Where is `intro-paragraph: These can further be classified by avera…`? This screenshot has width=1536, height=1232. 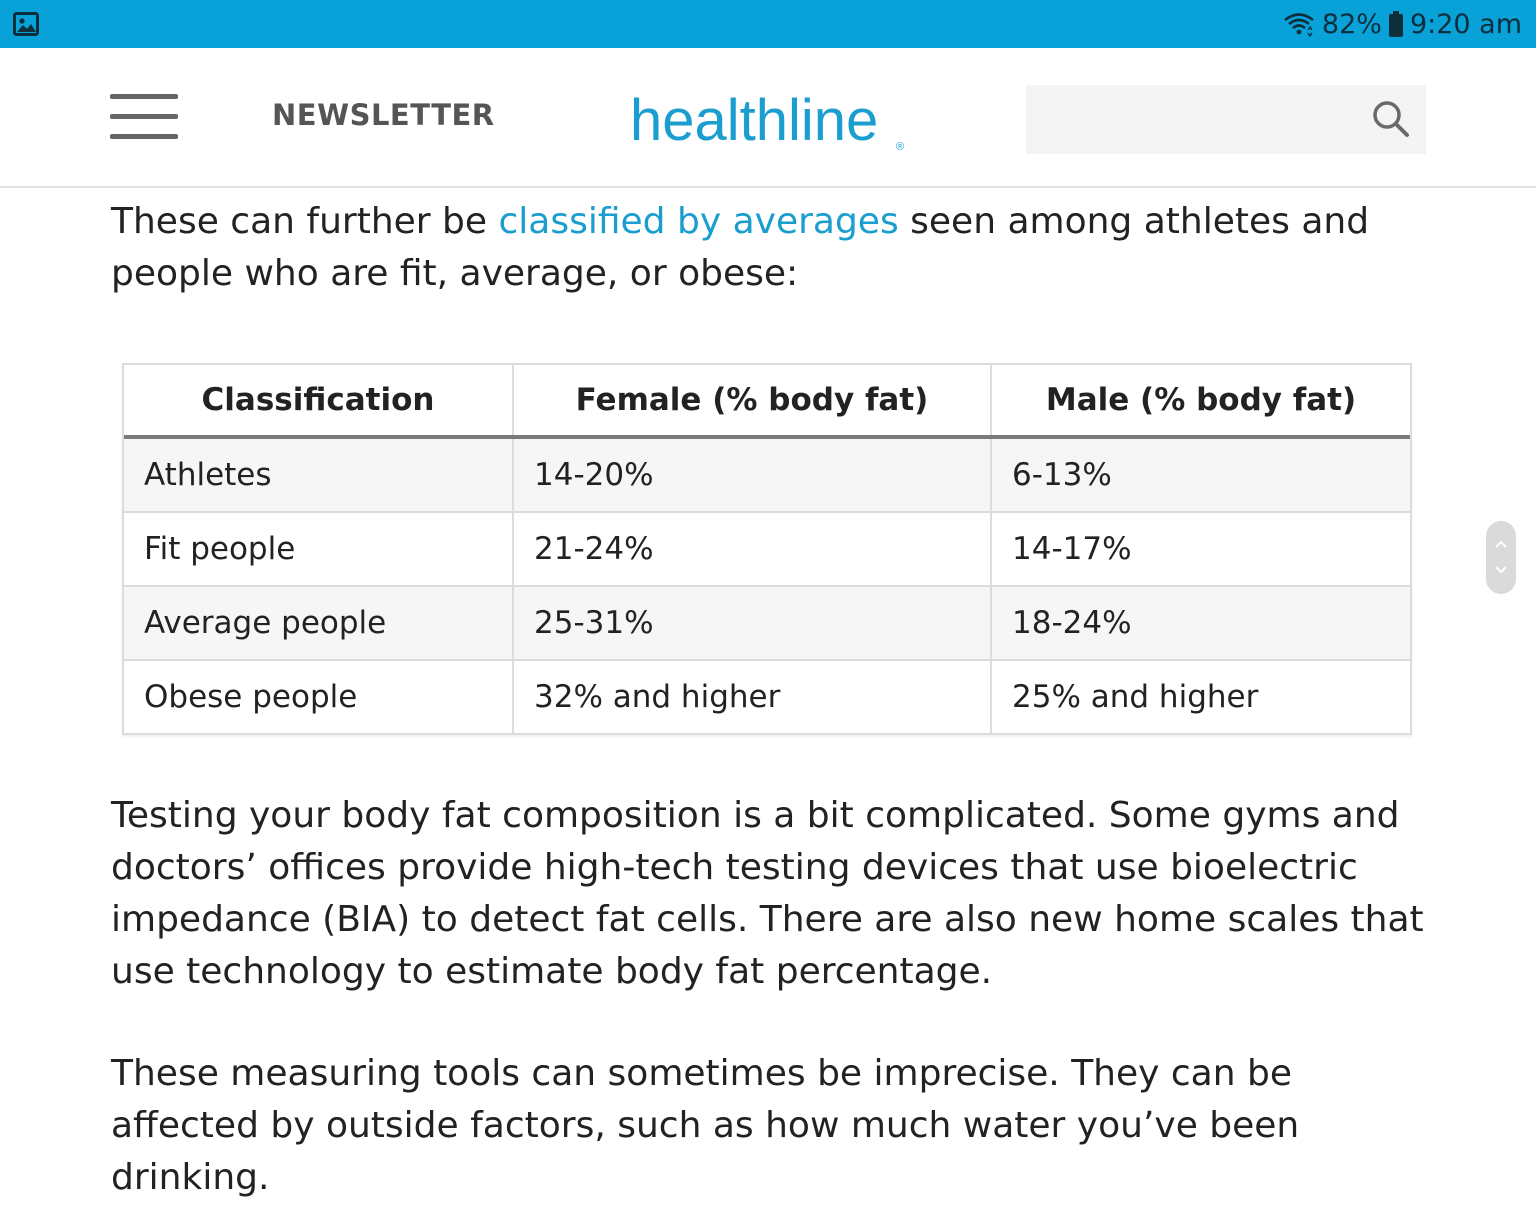
intro-paragraph: These can further be classified by avera… is located at coordinates (768, 248).